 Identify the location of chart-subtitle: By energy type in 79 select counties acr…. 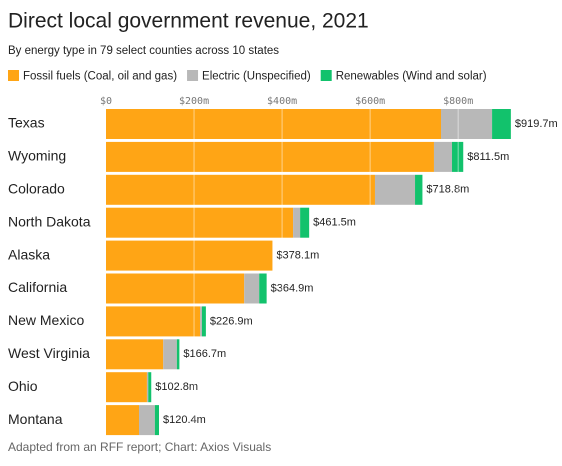
(143, 51).